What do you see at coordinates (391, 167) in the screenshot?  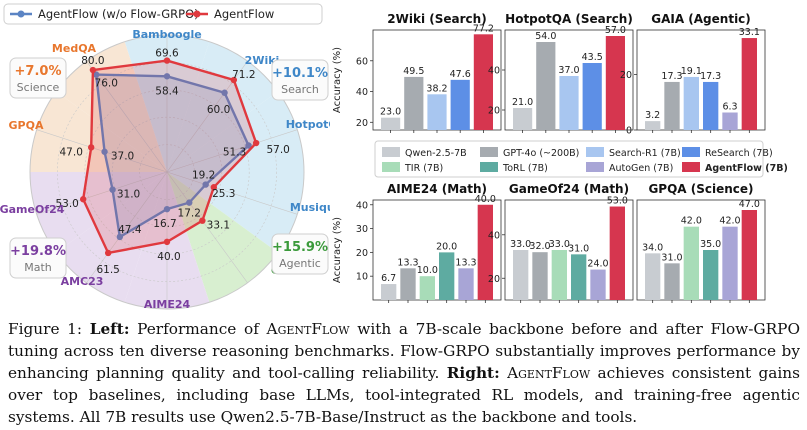 I see `legend-swatch-tir-7b` at bounding box center [391, 167].